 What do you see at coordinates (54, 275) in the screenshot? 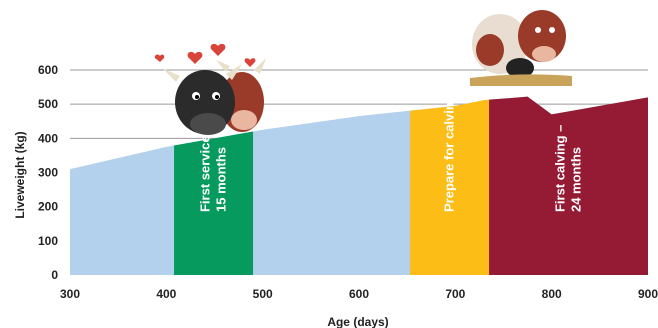
I see `y-tick-label: 0` at bounding box center [54, 275].